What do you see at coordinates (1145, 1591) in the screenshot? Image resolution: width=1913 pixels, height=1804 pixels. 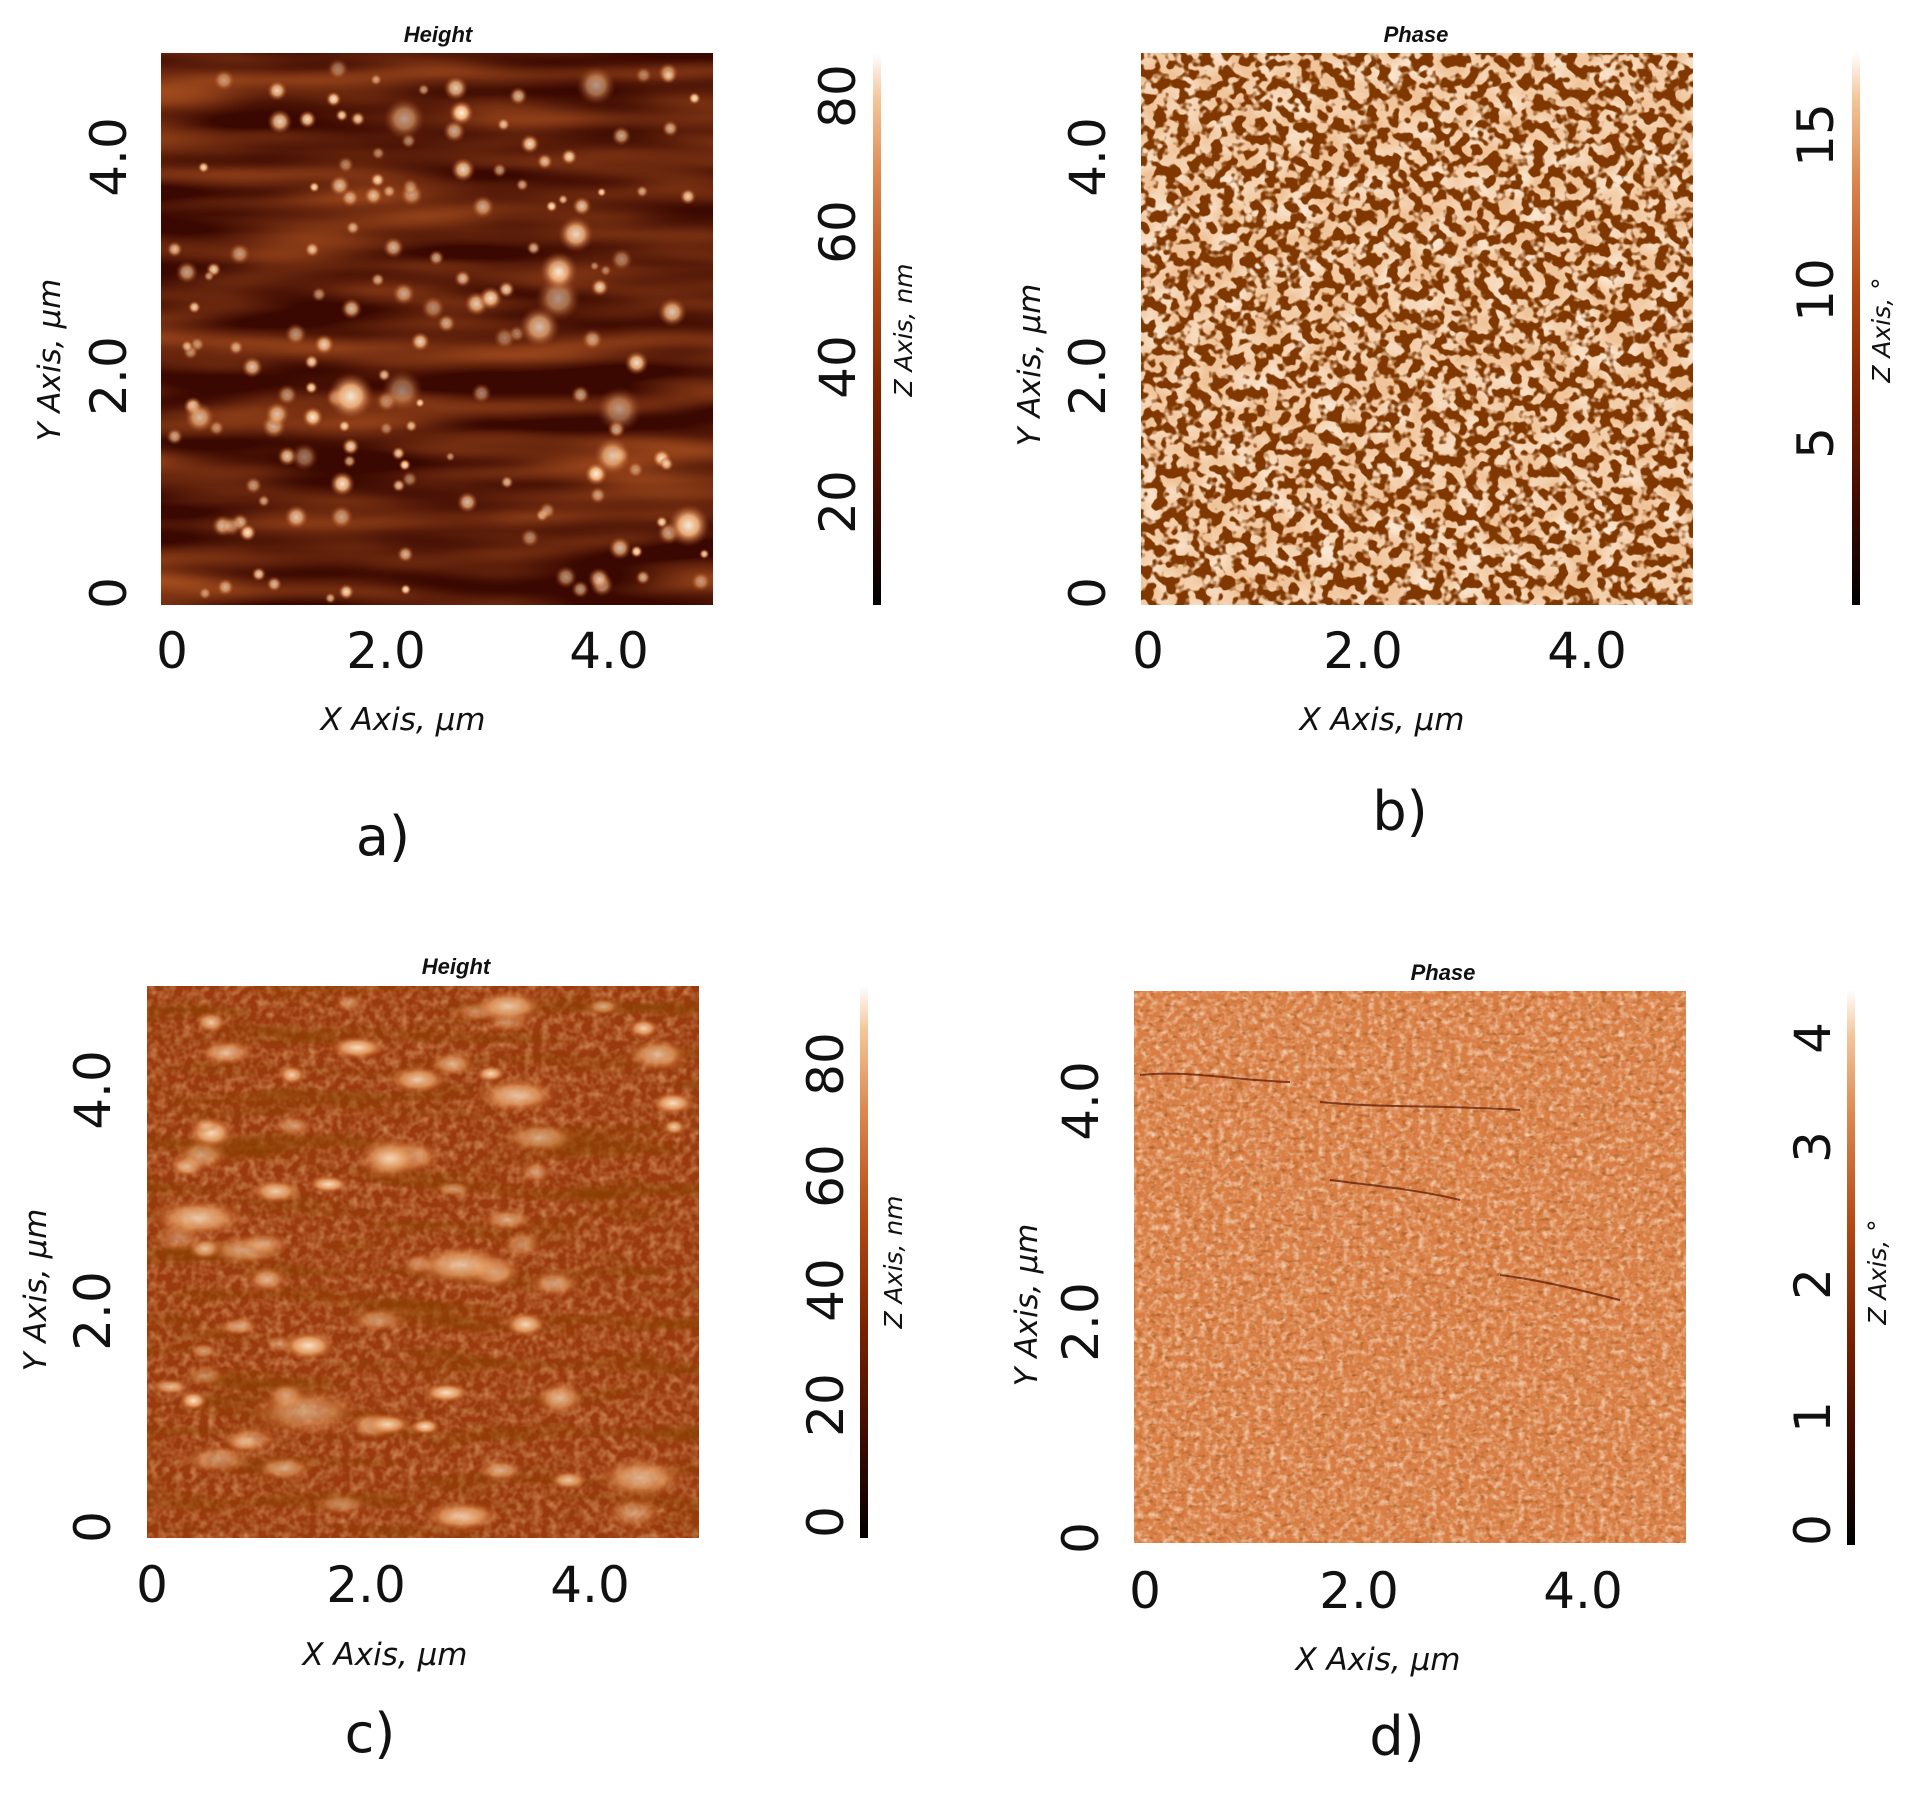 I see `x-tick-d-0: 0` at bounding box center [1145, 1591].